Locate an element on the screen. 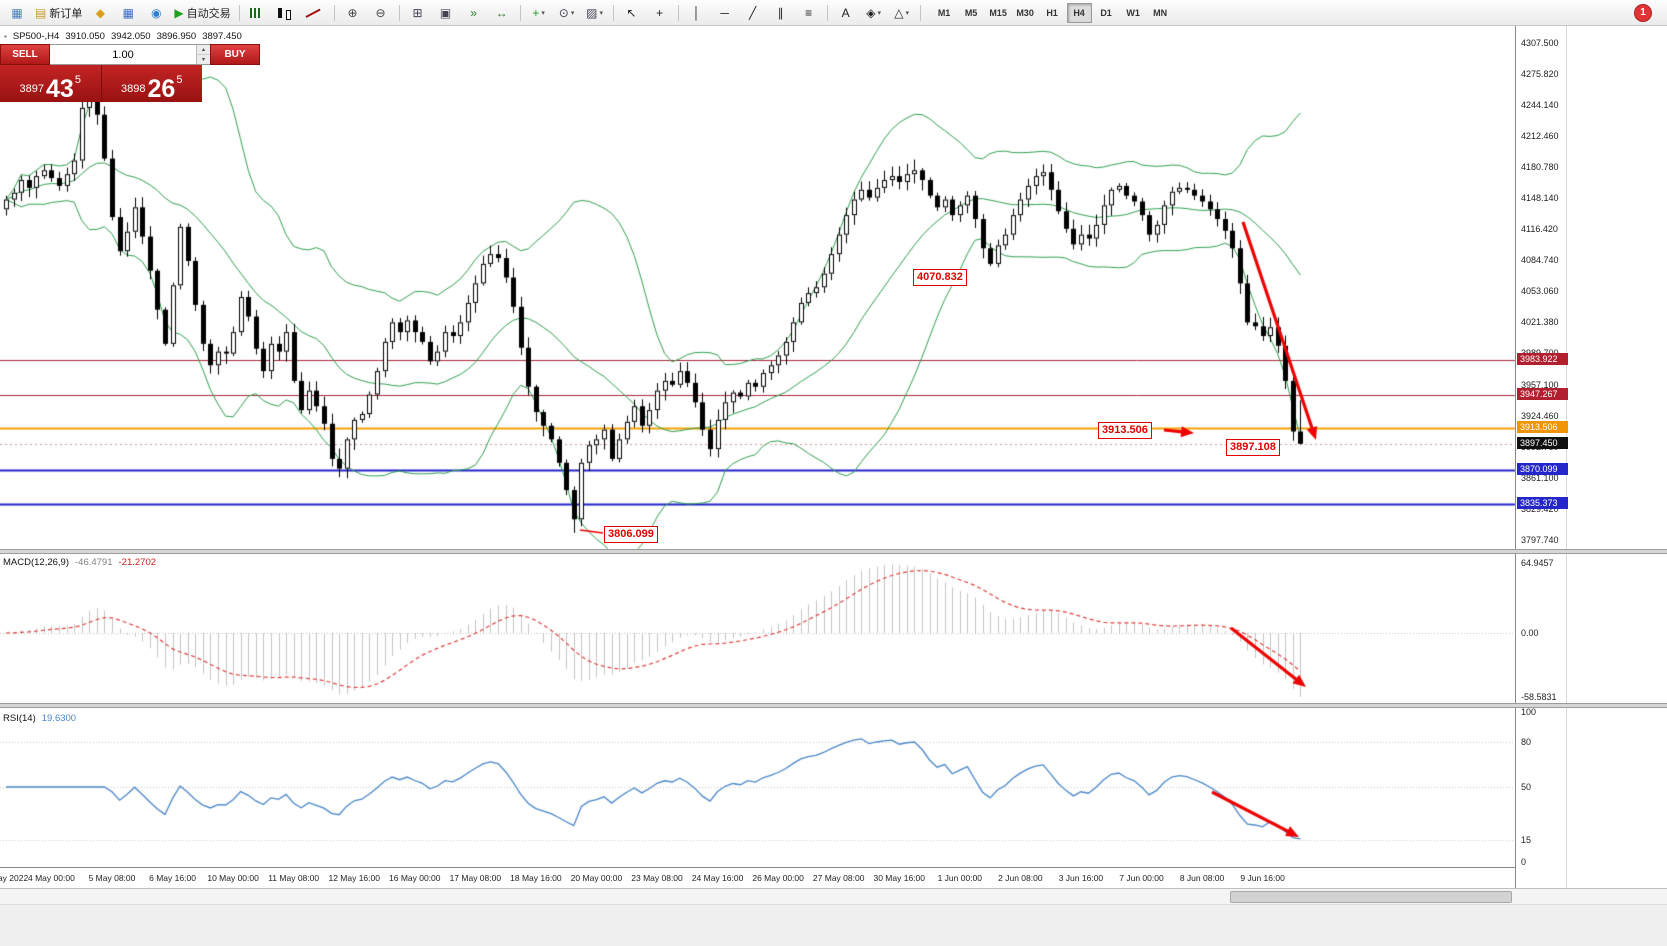 This screenshot has height=946, width=1667. horizontal-scrollbar is located at coordinates (833, 897).